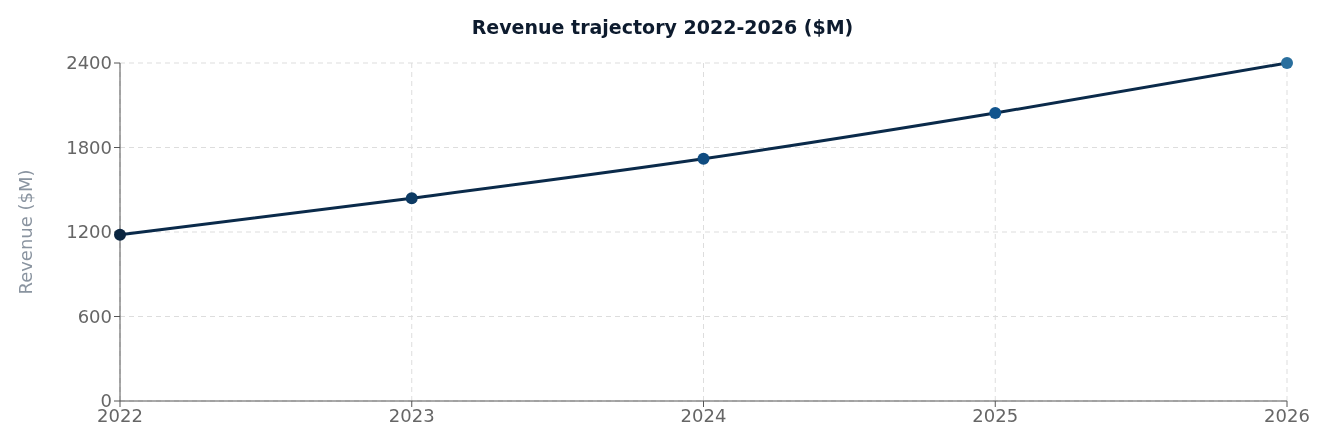 This screenshot has height=439, width=1325. What do you see at coordinates (1287, 415) in the screenshot?
I see `x-tick-label: 2026` at bounding box center [1287, 415].